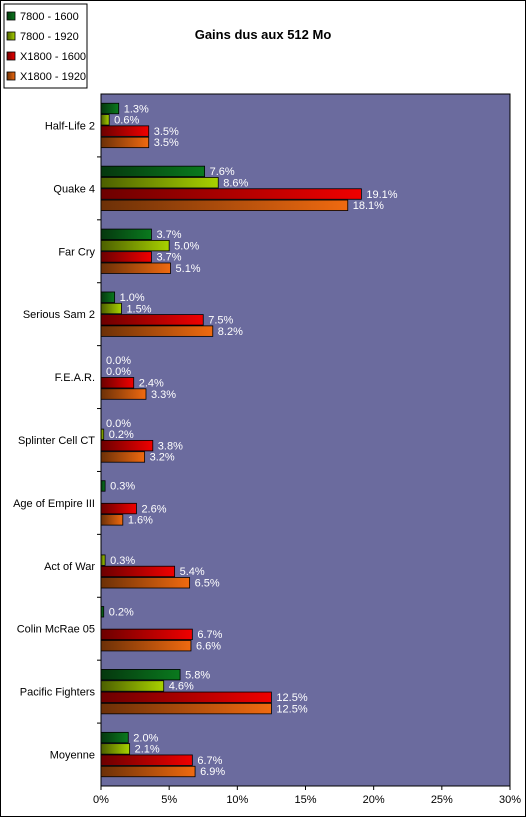 The image size is (526, 818). I want to click on legend-label: 7800 - 1600, so click(49, 17).